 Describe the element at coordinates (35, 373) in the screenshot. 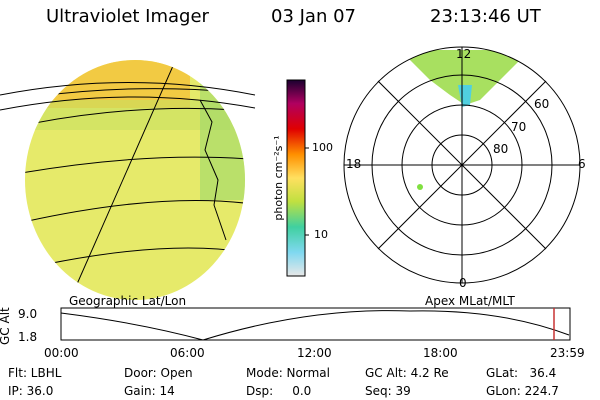

I see `flt-info: Flt: LBHL` at that location.